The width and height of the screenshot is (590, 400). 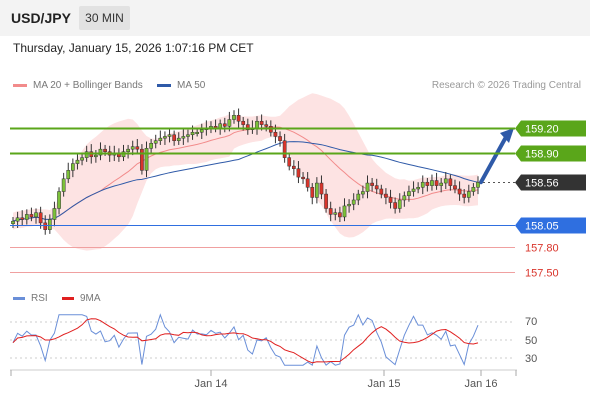 I want to click on legend-rsi-label: RSI, so click(x=39, y=298).